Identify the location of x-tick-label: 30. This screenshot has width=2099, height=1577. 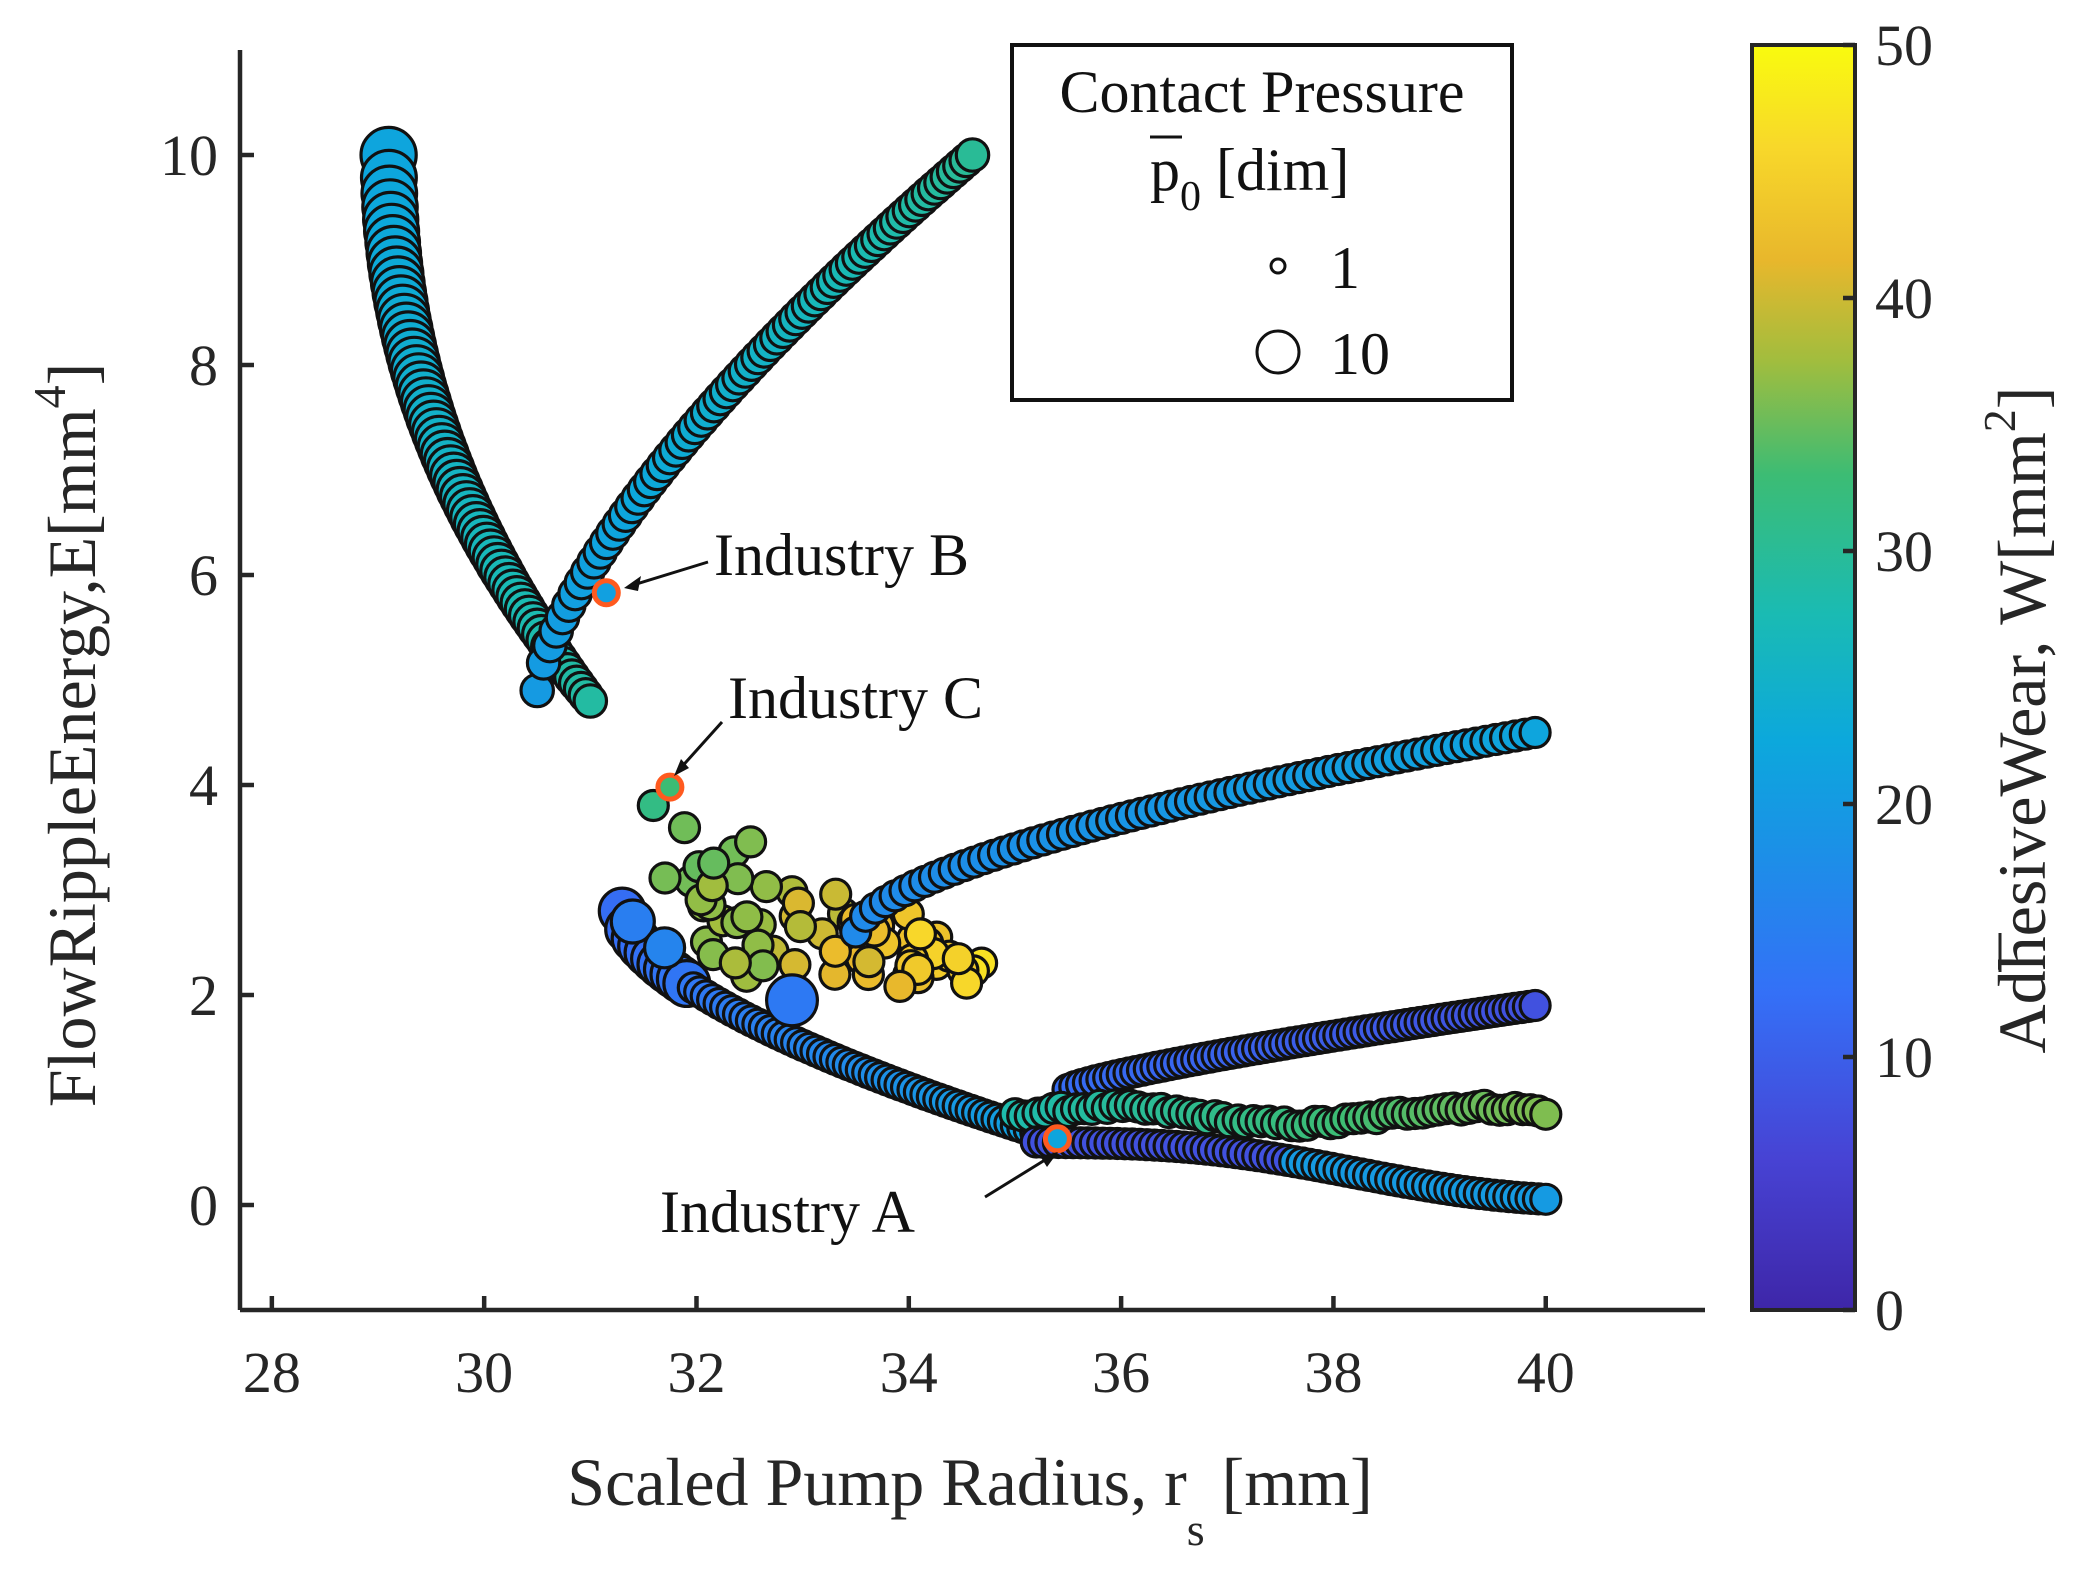
(484, 1372).